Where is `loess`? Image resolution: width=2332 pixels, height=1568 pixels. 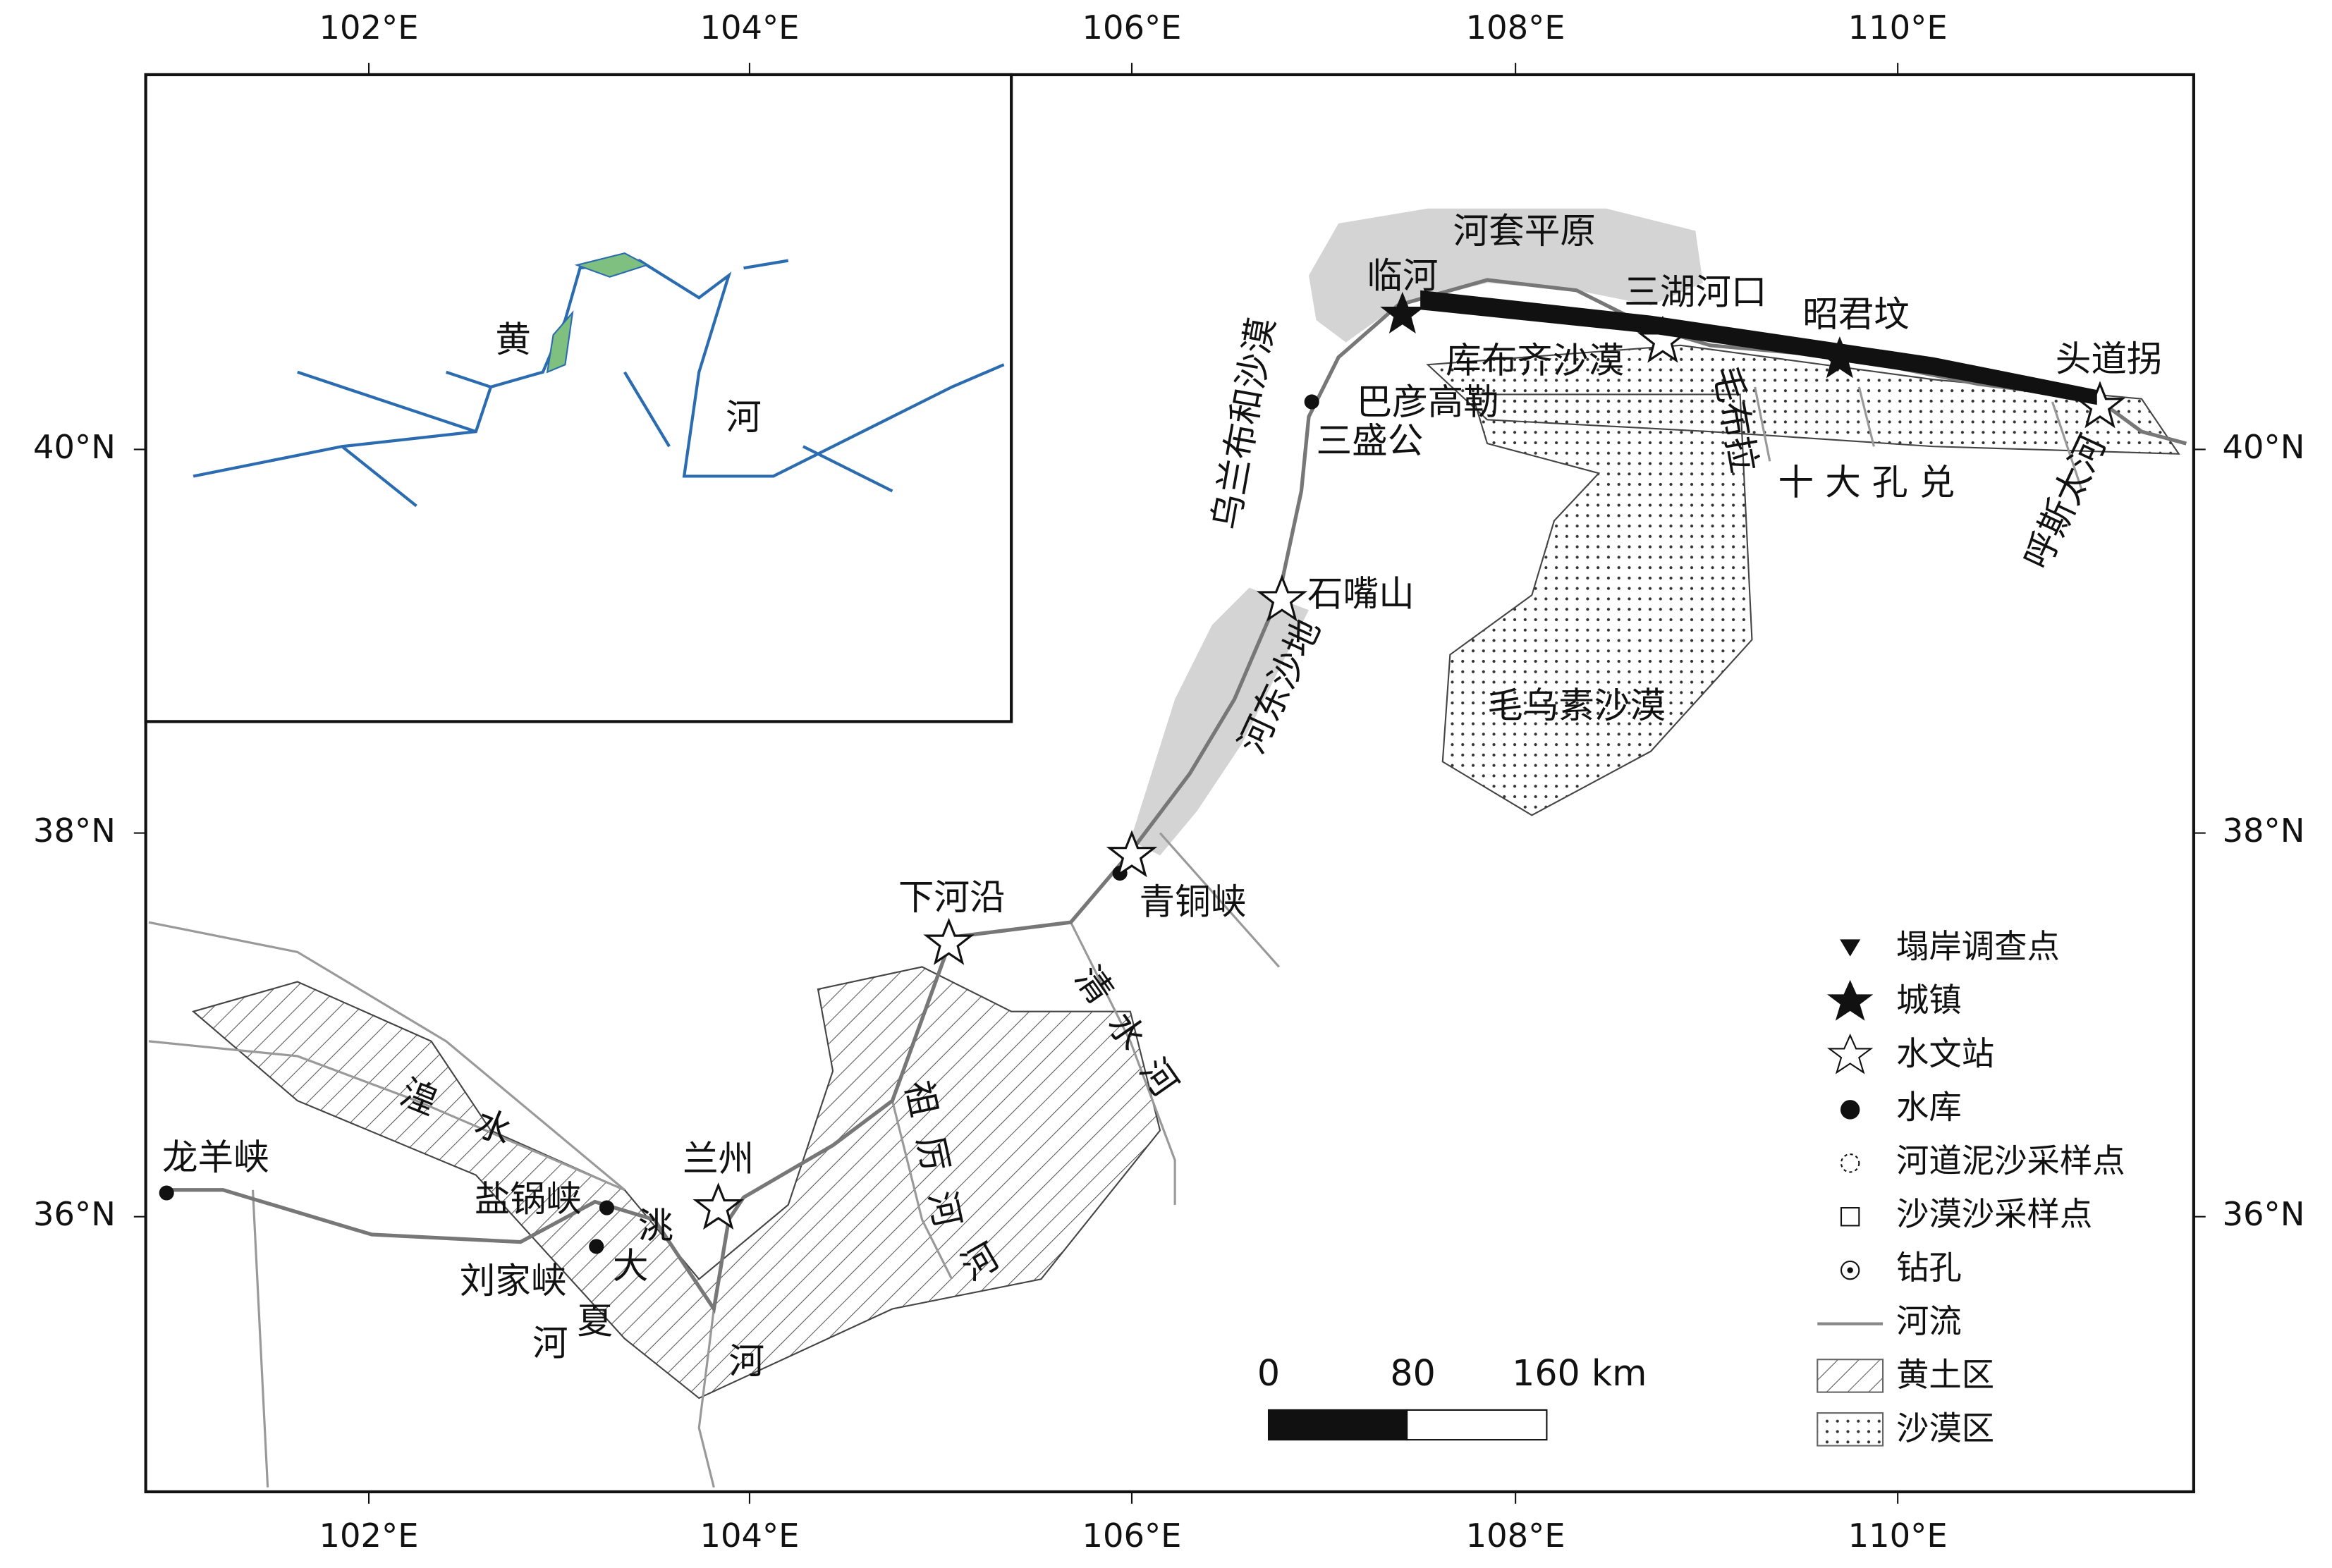 loess is located at coordinates (676, 1182).